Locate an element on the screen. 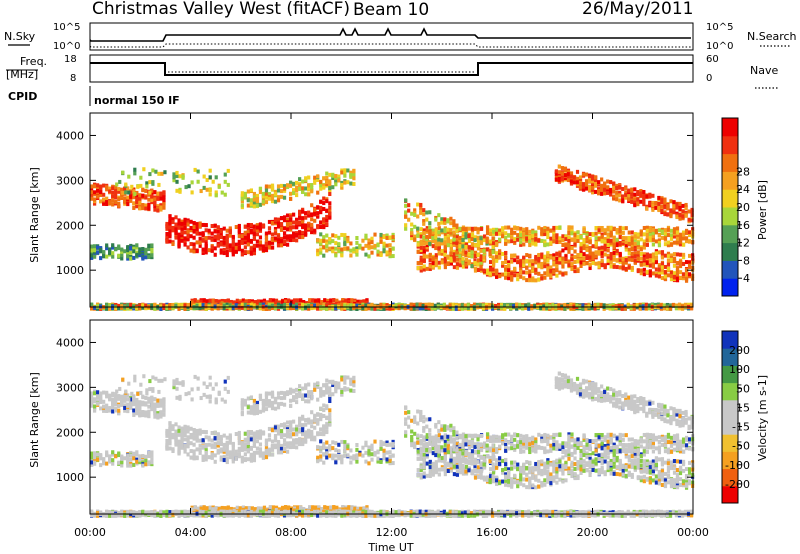 The image size is (800, 554). nsky-trace is located at coordinates (390, 34).